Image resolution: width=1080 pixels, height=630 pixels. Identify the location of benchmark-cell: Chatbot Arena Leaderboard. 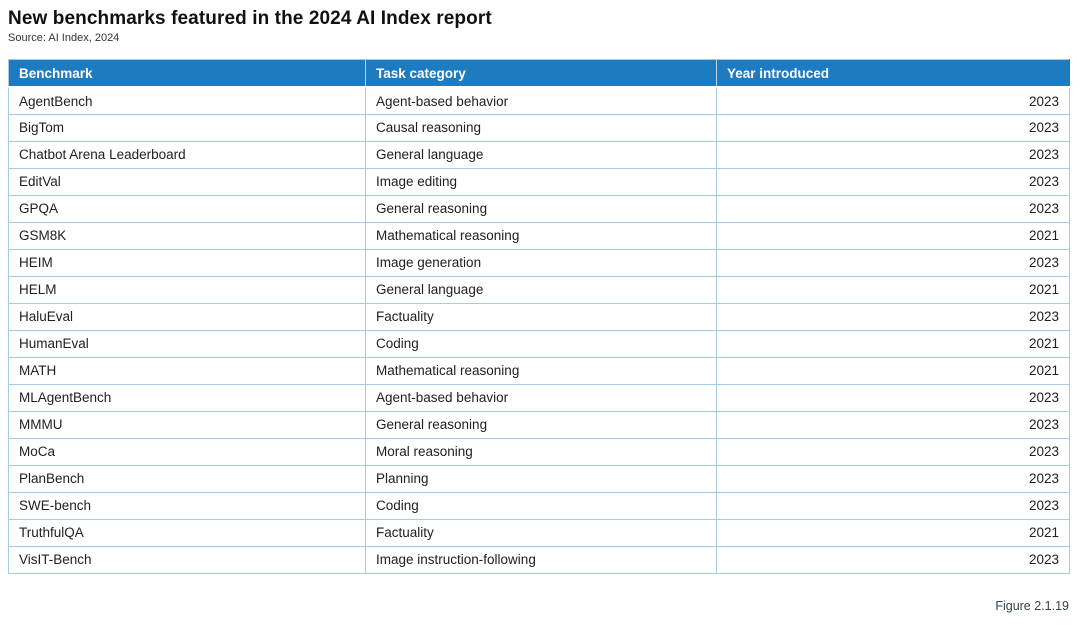
(187, 154).